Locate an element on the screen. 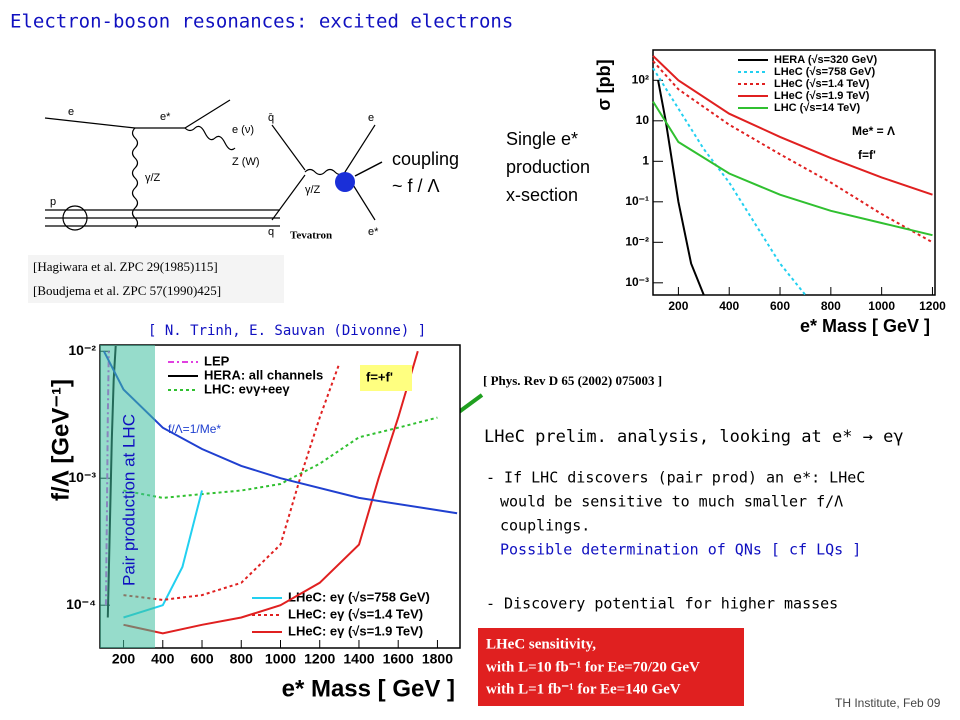  legend-label: HERA (√s=320 GeV) is located at coordinates (825, 60).